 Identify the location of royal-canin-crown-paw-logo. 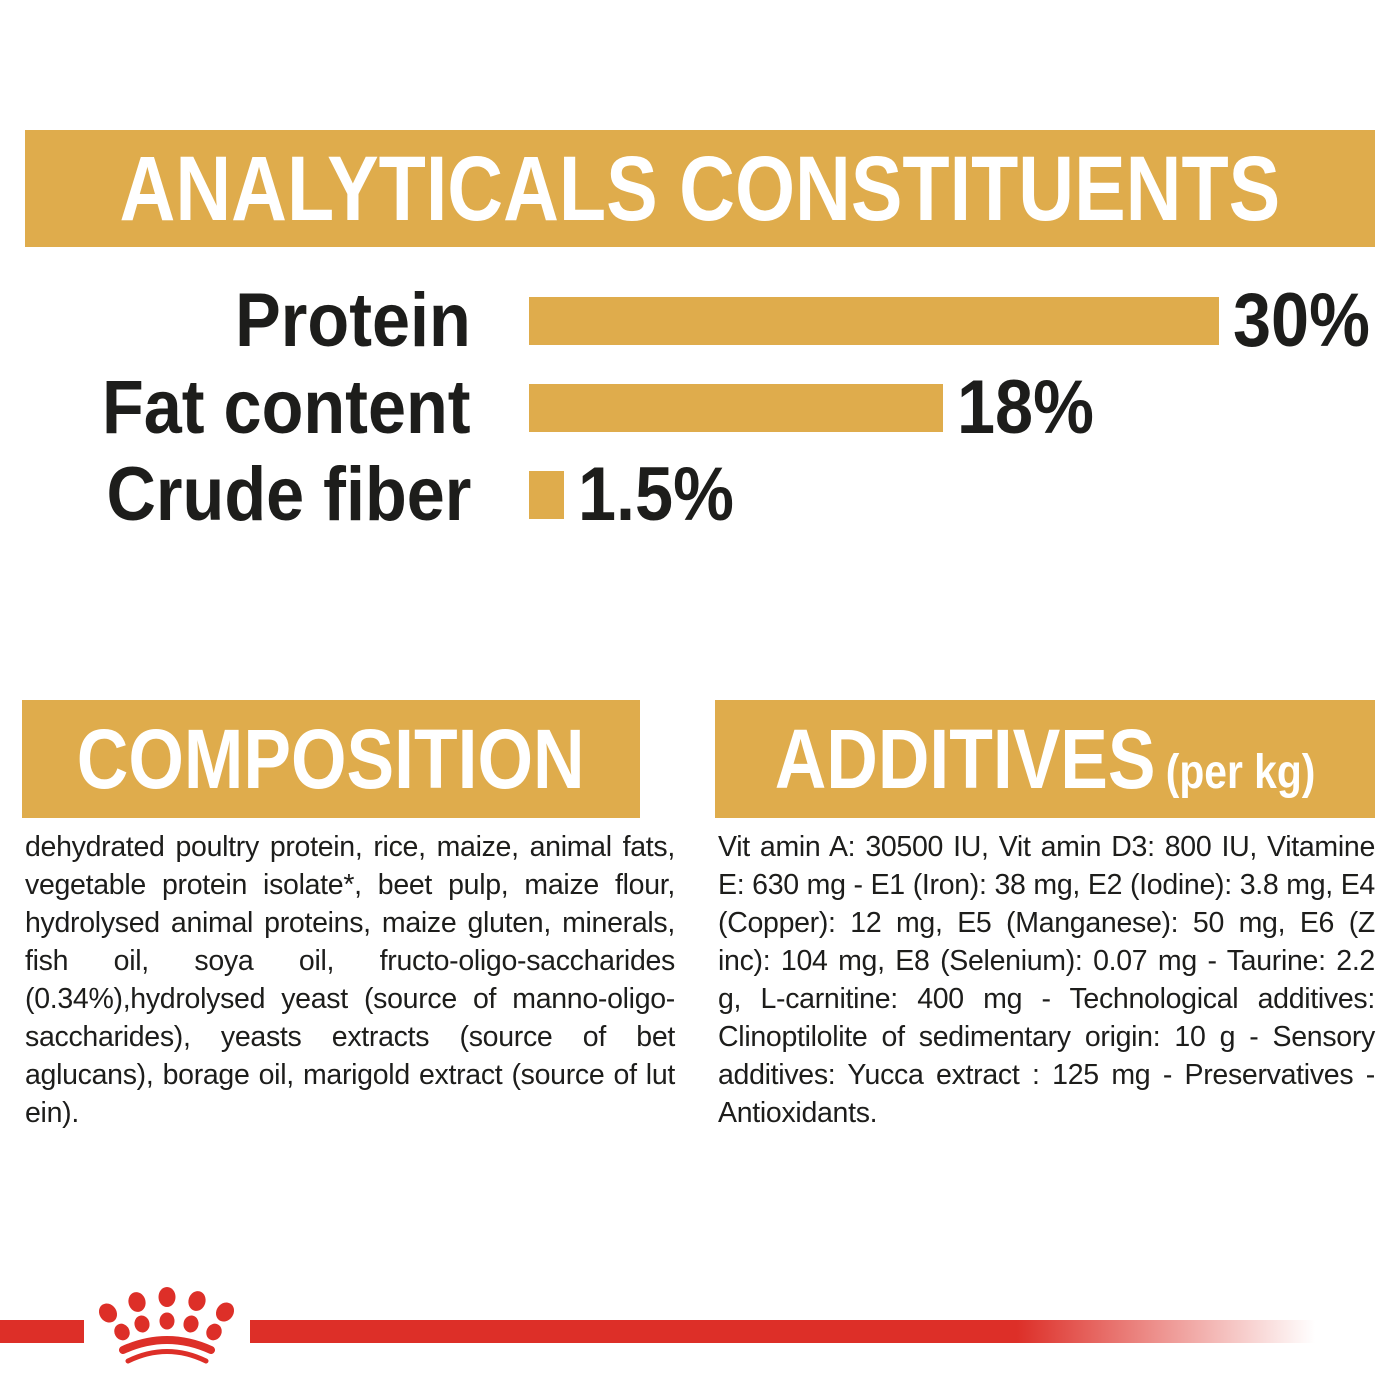
(166, 1325).